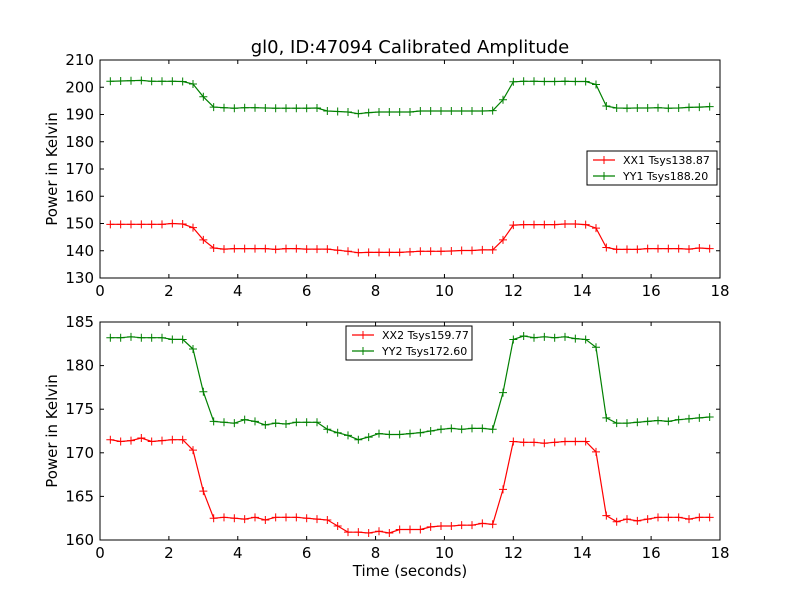 This screenshot has height=600, width=800. I want to click on legend: XX1 Tsys138.87 YY1 Tsys188.20, so click(652, 168).